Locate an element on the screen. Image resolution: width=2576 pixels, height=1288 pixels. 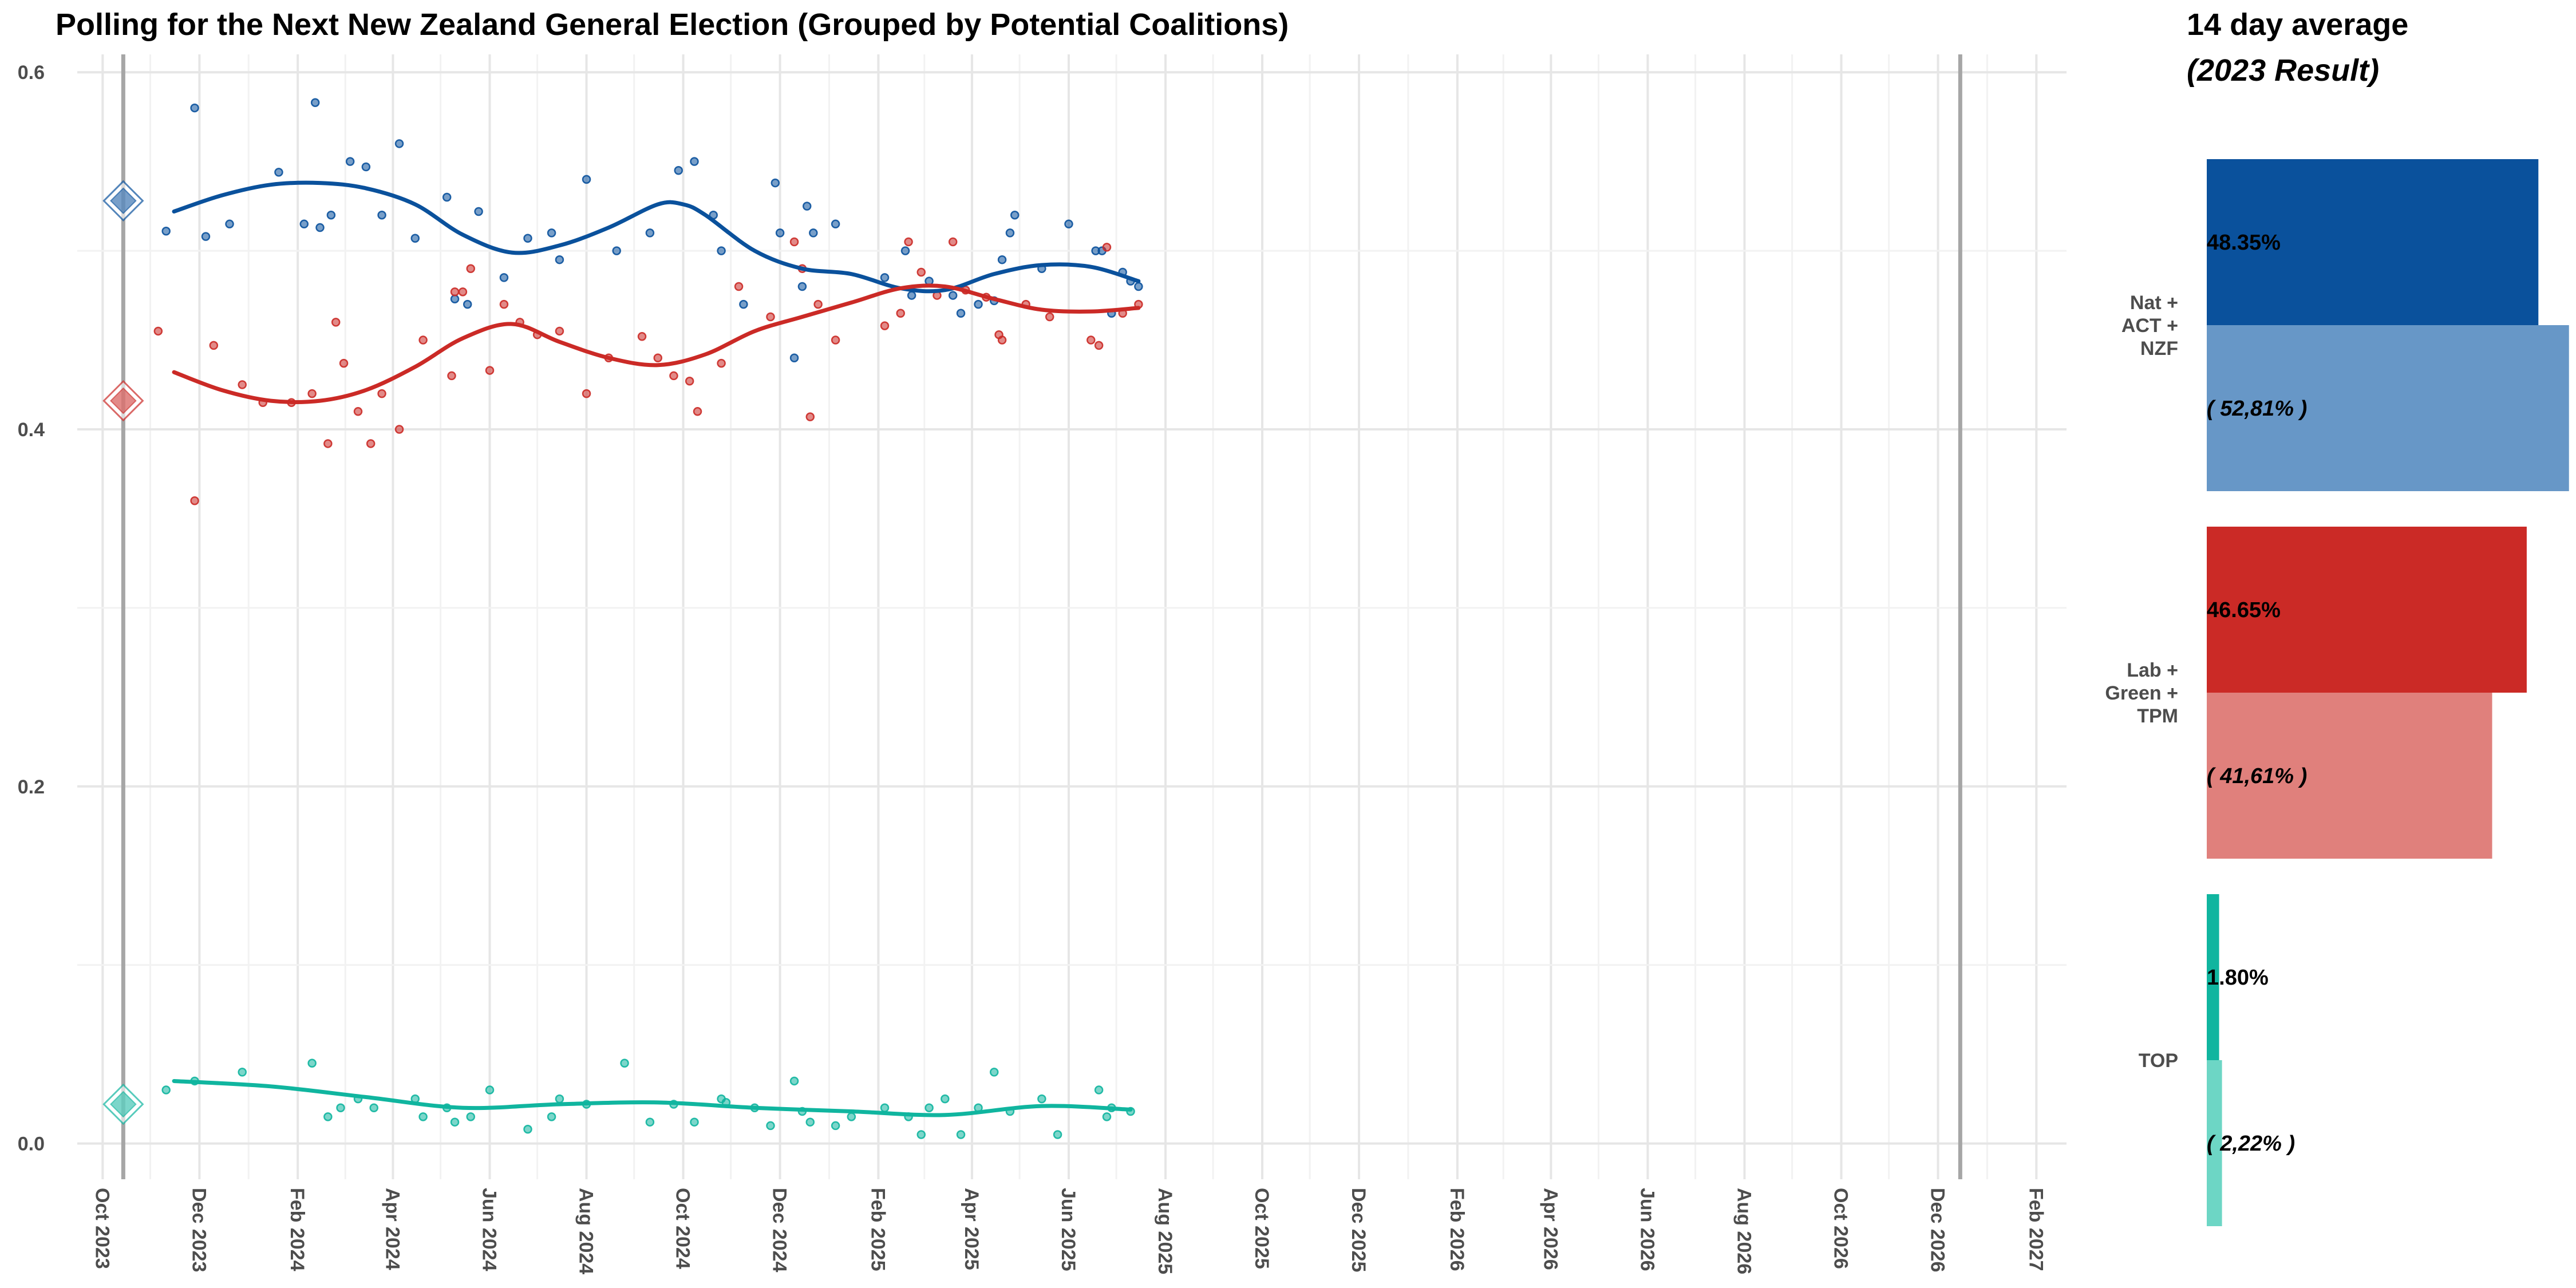
y-tick-label: 0.2 is located at coordinates (31, 787).